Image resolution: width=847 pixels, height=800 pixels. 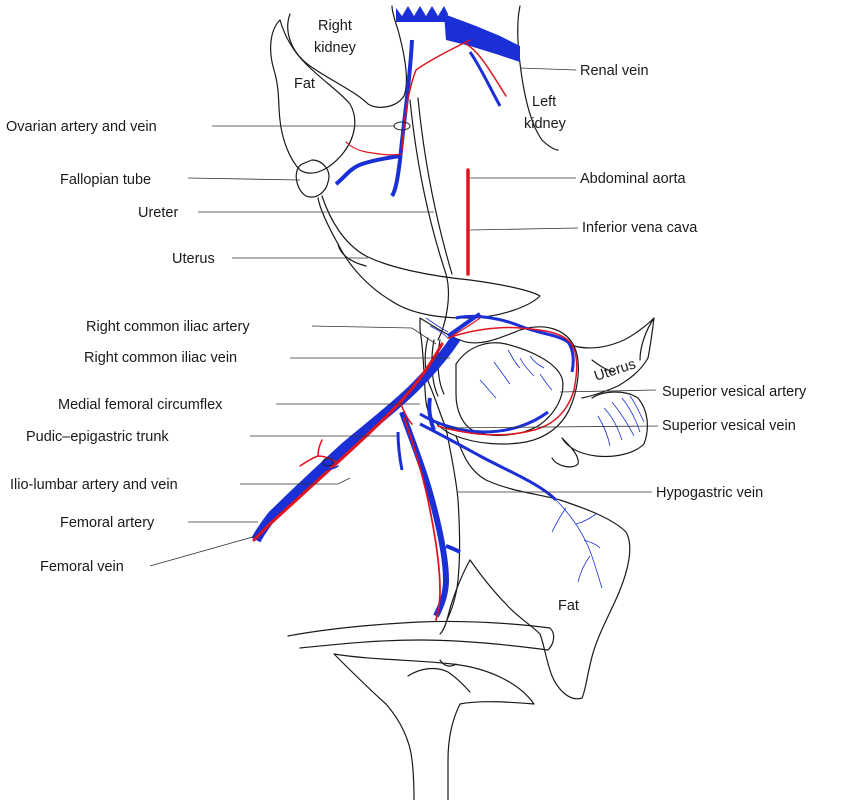 What do you see at coordinates (734, 392) in the screenshot?
I see `superior-vesical-artery-label: Superior vesical artery` at bounding box center [734, 392].